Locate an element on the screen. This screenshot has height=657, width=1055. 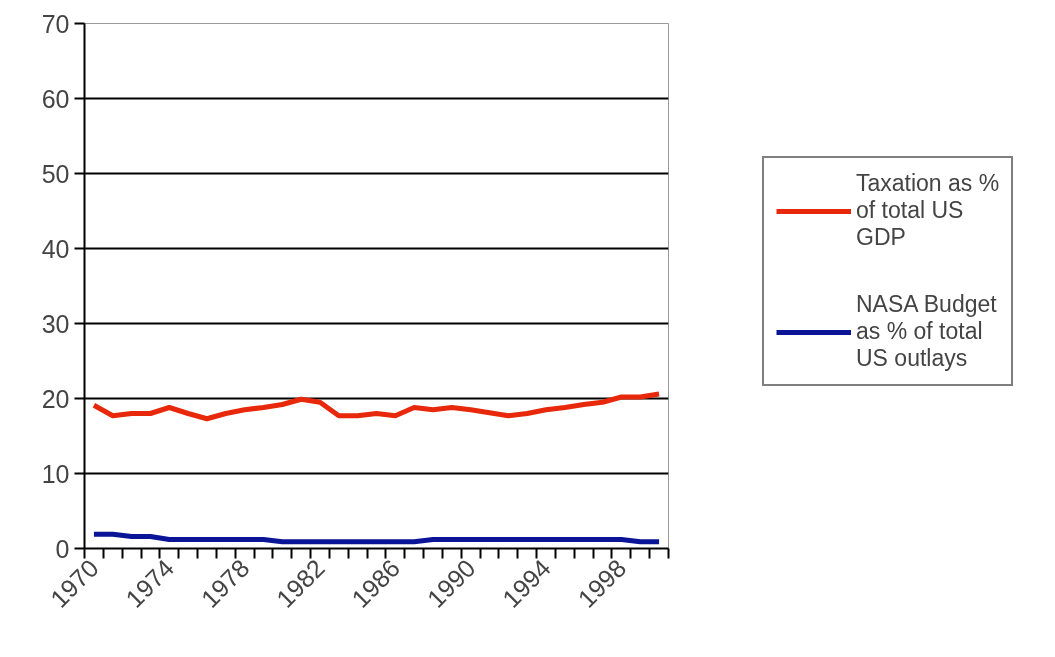
y-tick-label: 30 is located at coordinates (55, 323).